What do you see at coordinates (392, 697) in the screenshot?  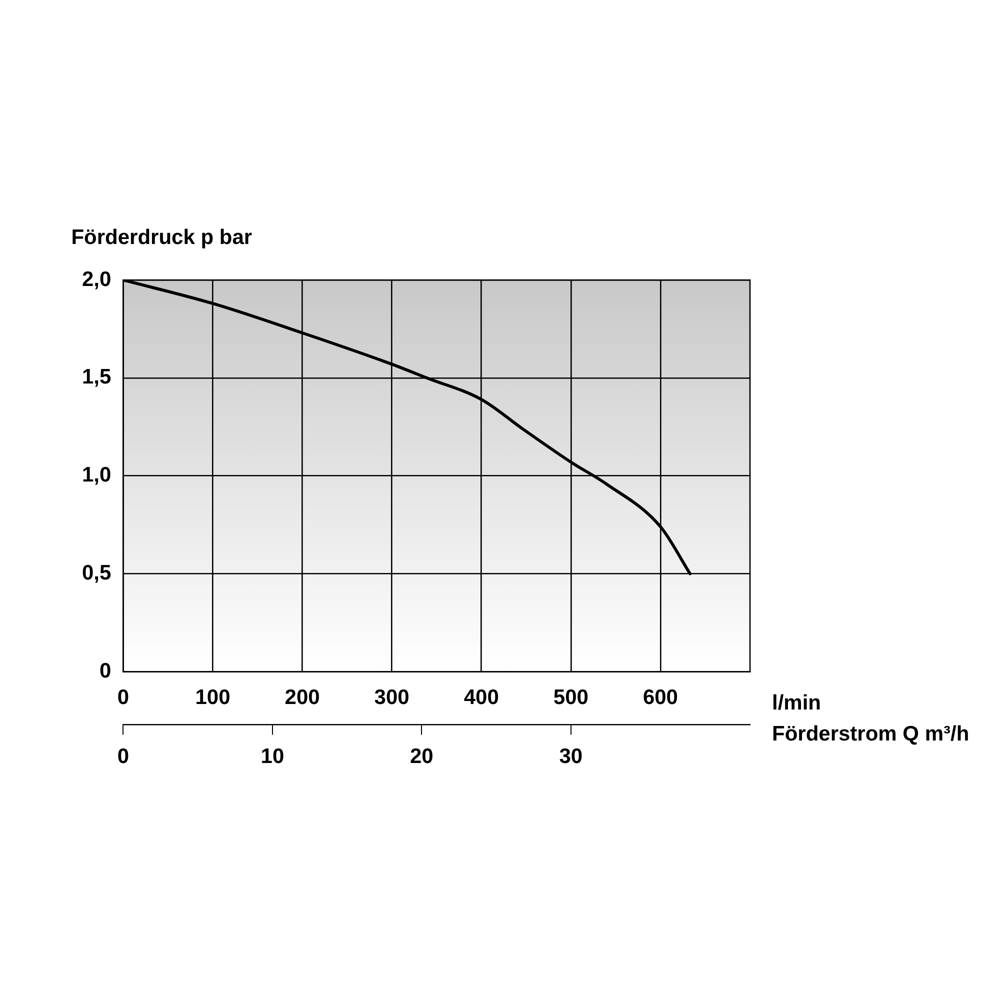 I see `x-tick-label: 300` at bounding box center [392, 697].